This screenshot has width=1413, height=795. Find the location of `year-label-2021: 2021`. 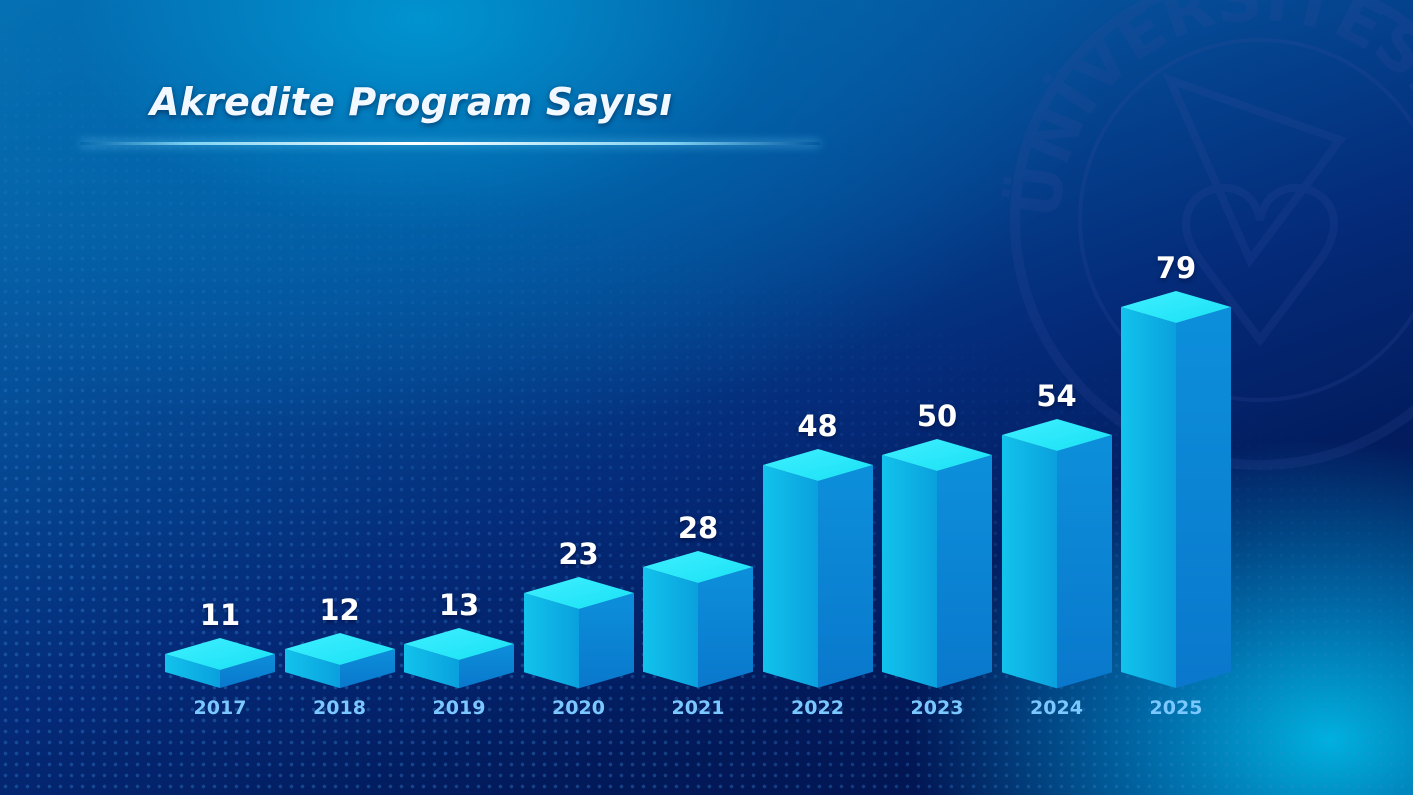

year-label-2021: 2021 is located at coordinates (698, 708).